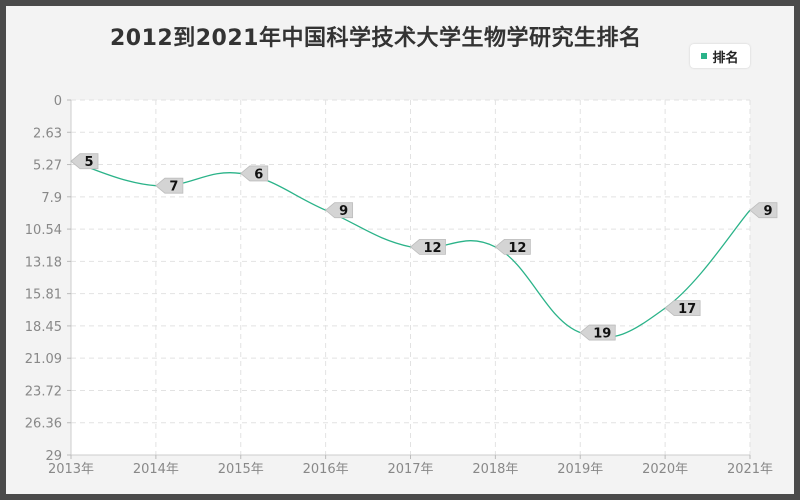 Image resolution: width=800 pixels, height=500 pixels. I want to click on data-label-text: 6, so click(258, 174).